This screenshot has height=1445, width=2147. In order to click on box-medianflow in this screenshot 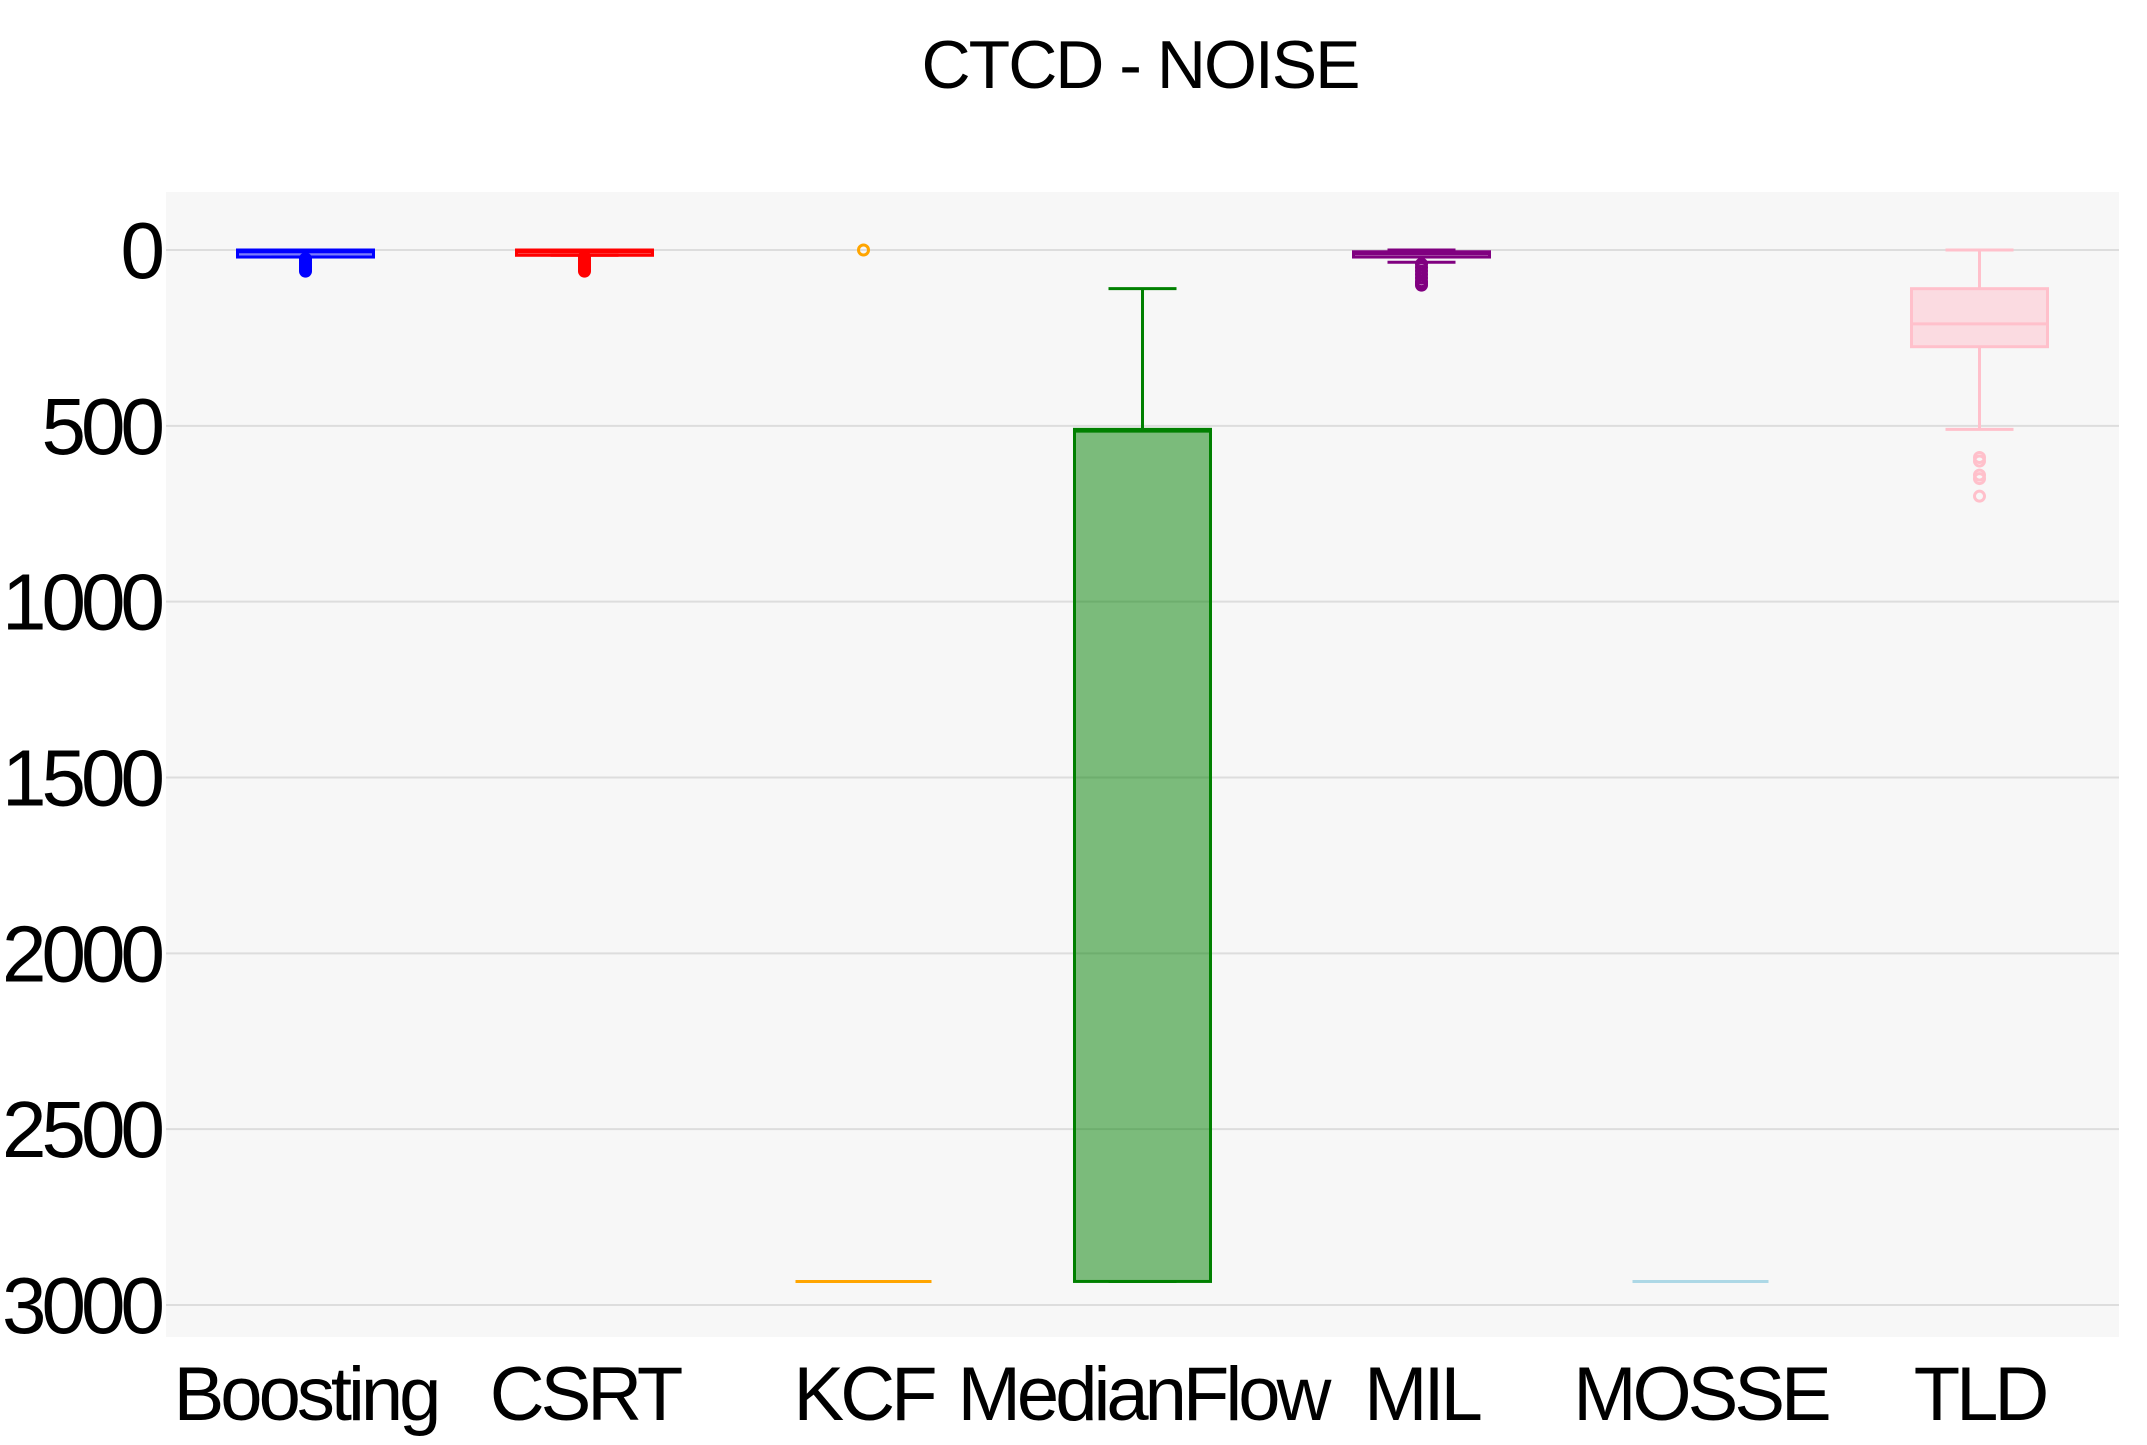, I will do `click(1142, 785)`.